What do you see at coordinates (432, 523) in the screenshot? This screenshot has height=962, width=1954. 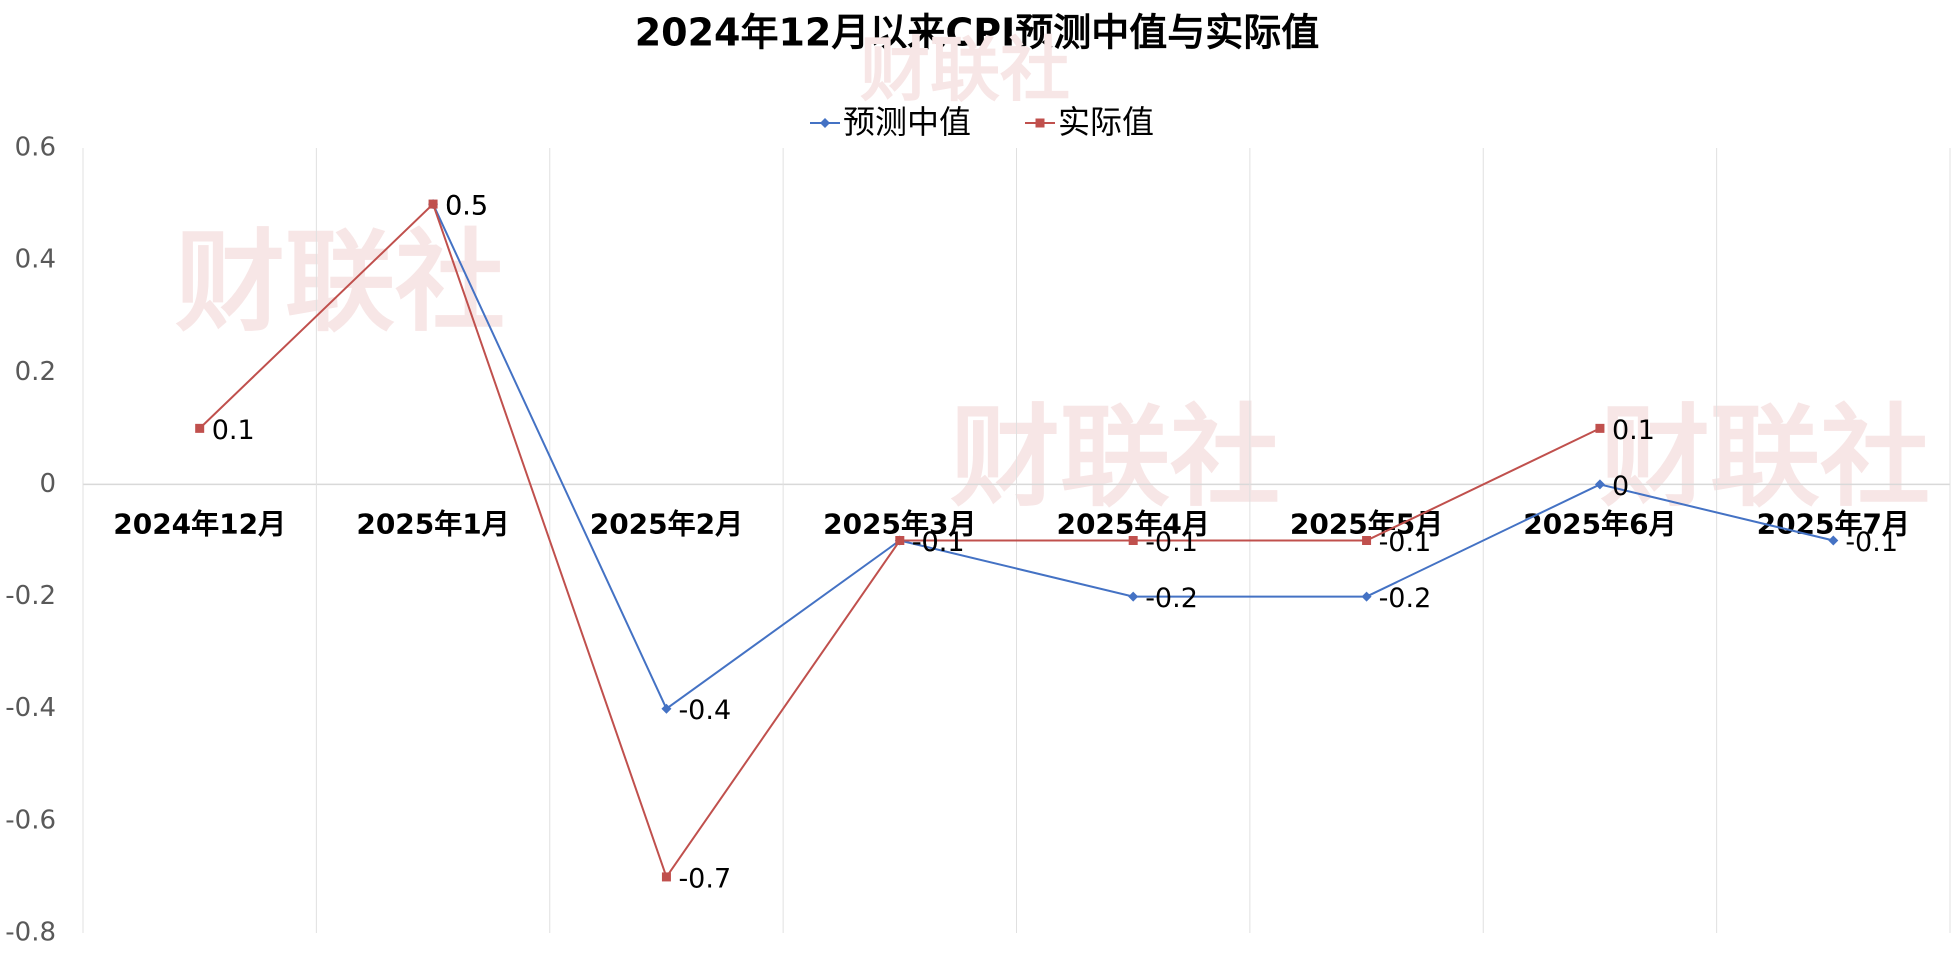 I see `x-tick-label: 2025年1月` at bounding box center [432, 523].